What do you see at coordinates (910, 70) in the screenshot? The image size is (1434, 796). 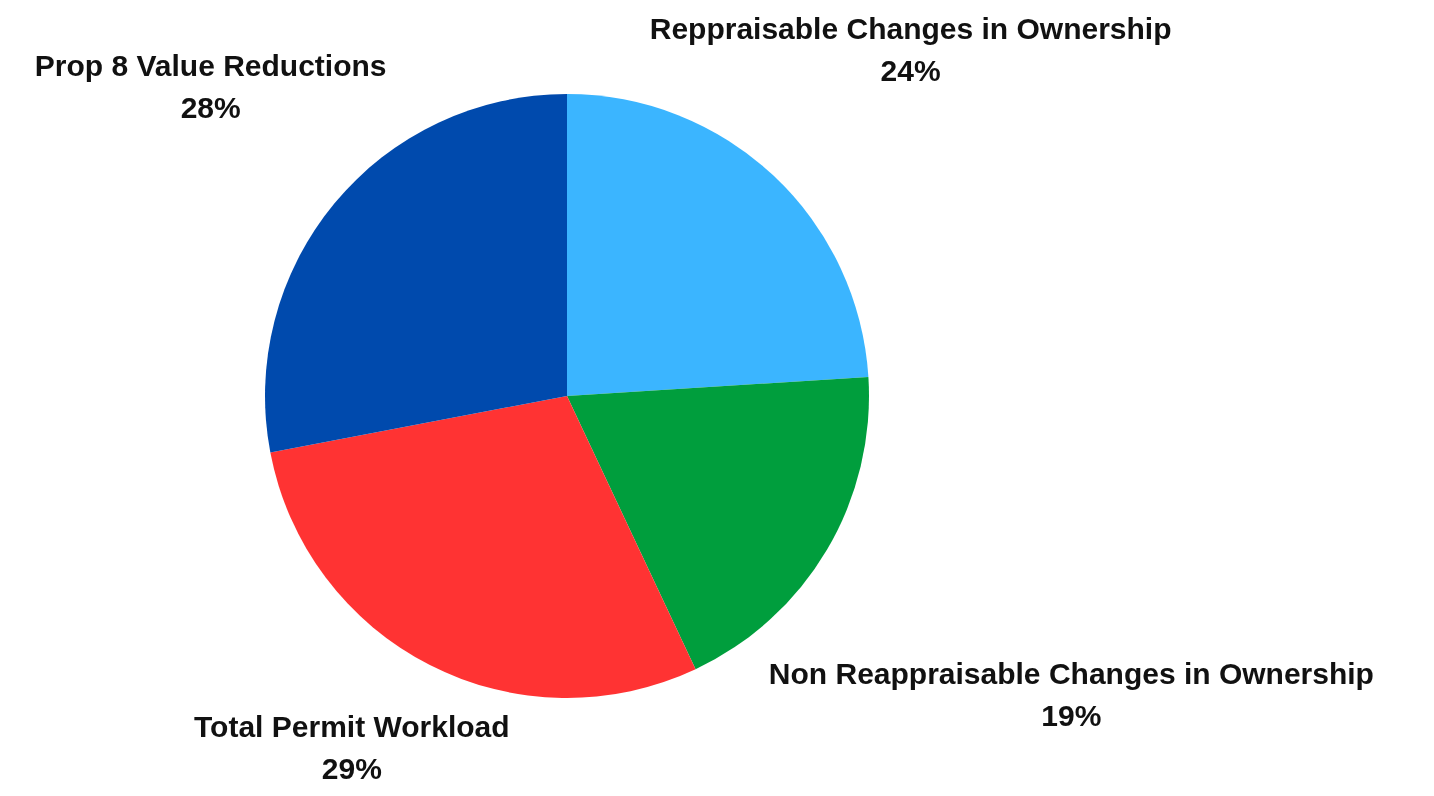 I see `data-label: 24%` at bounding box center [910, 70].